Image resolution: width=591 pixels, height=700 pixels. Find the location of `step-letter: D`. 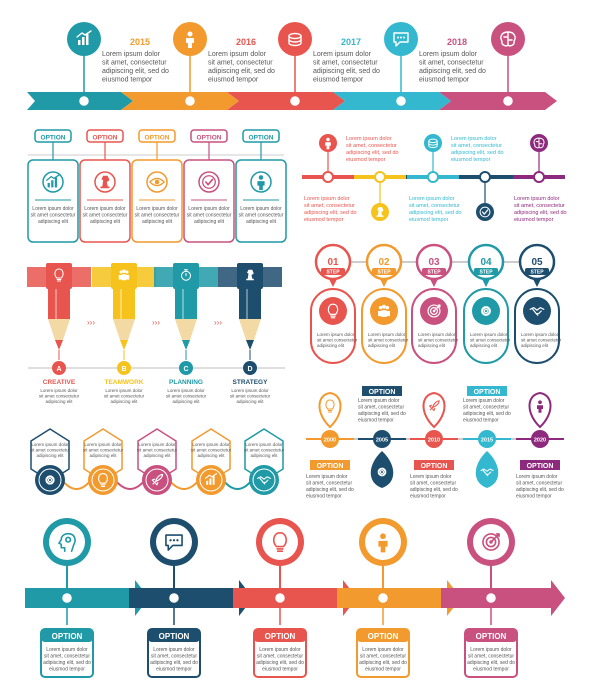

step-letter: D is located at coordinates (249, 369).